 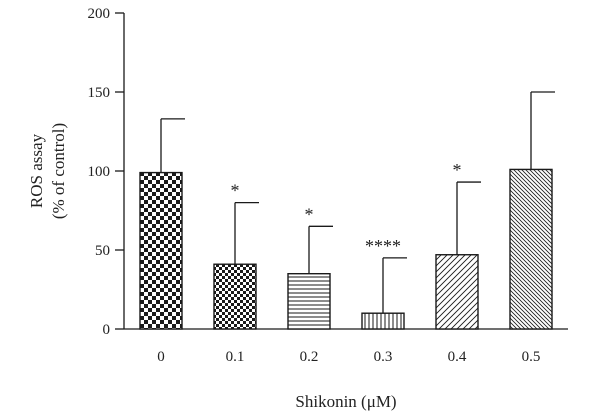 What do you see at coordinates (99, 93) in the screenshot?
I see `y-tick-label: 150` at bounding box center [99, 93].